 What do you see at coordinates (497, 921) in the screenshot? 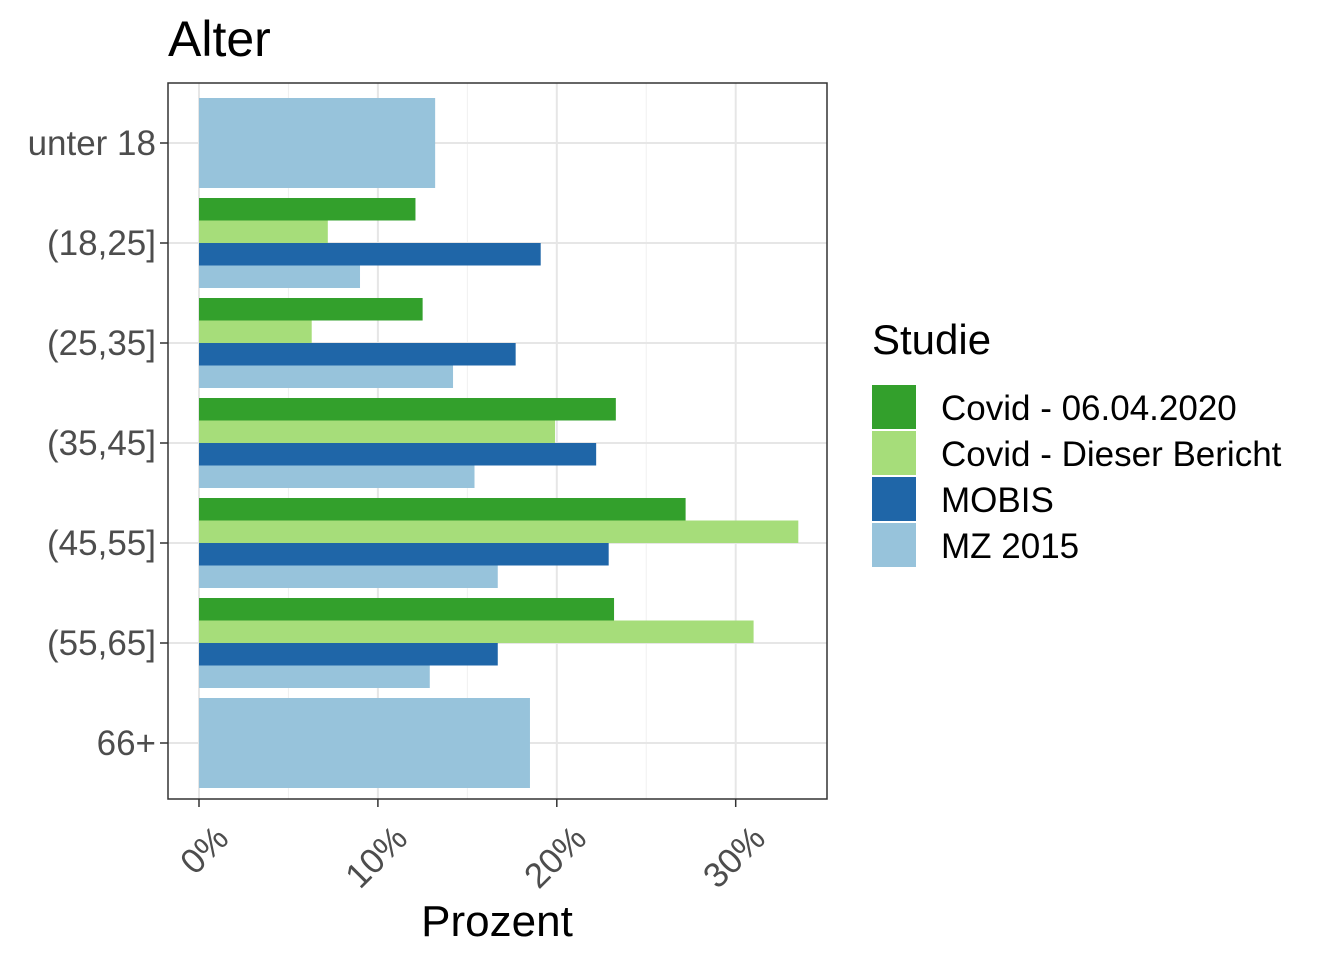
I see `x-axis-label: Prozent` at bounding box center [497, 921].